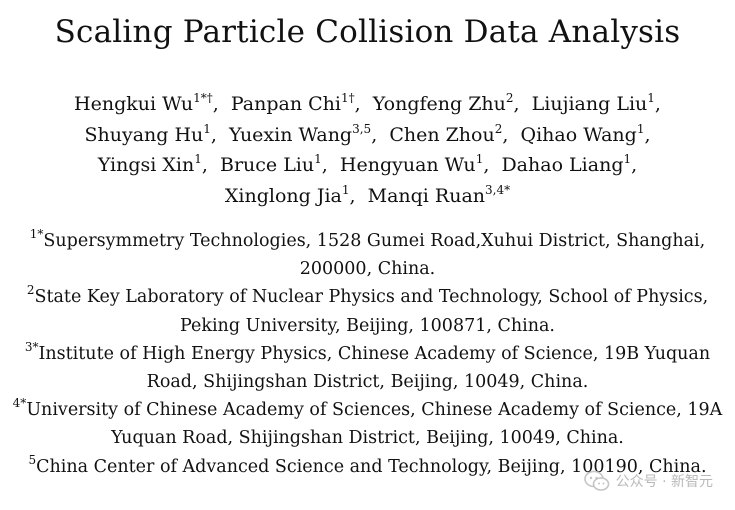  Describe the element at coordinates (203, 98) in the screenshot. I see `author-affil-mark: 1*†` at that location.